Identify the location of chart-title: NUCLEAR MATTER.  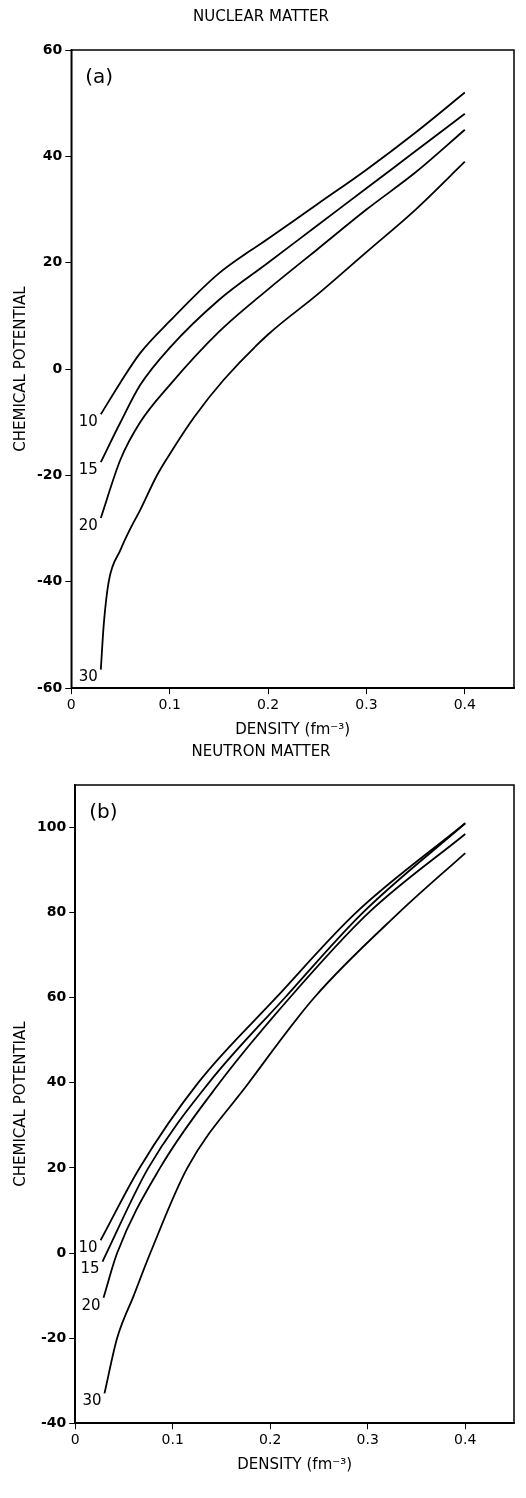
(261, 15).